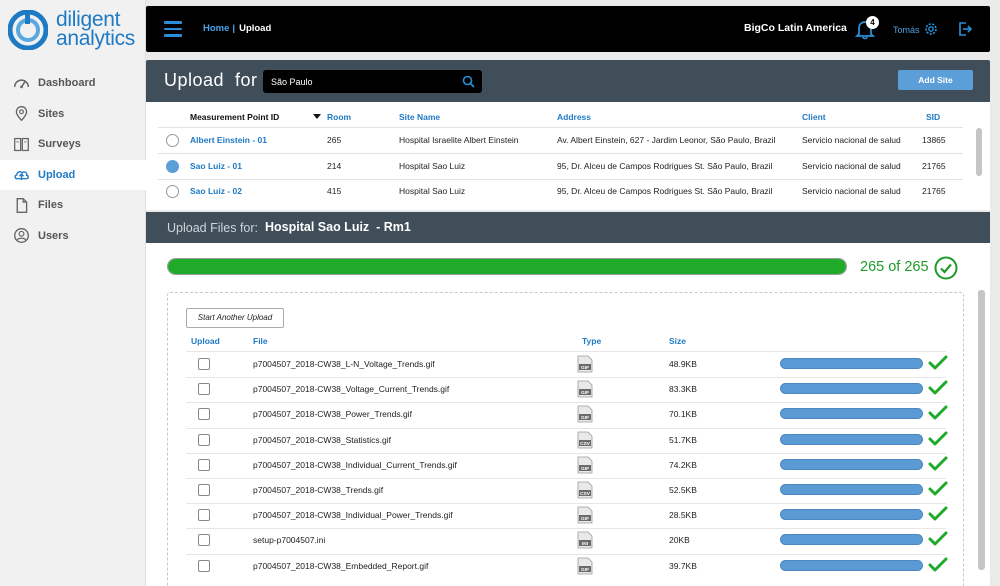  I want to click on sidebar-item-upload: Upload, so click(73, 174).